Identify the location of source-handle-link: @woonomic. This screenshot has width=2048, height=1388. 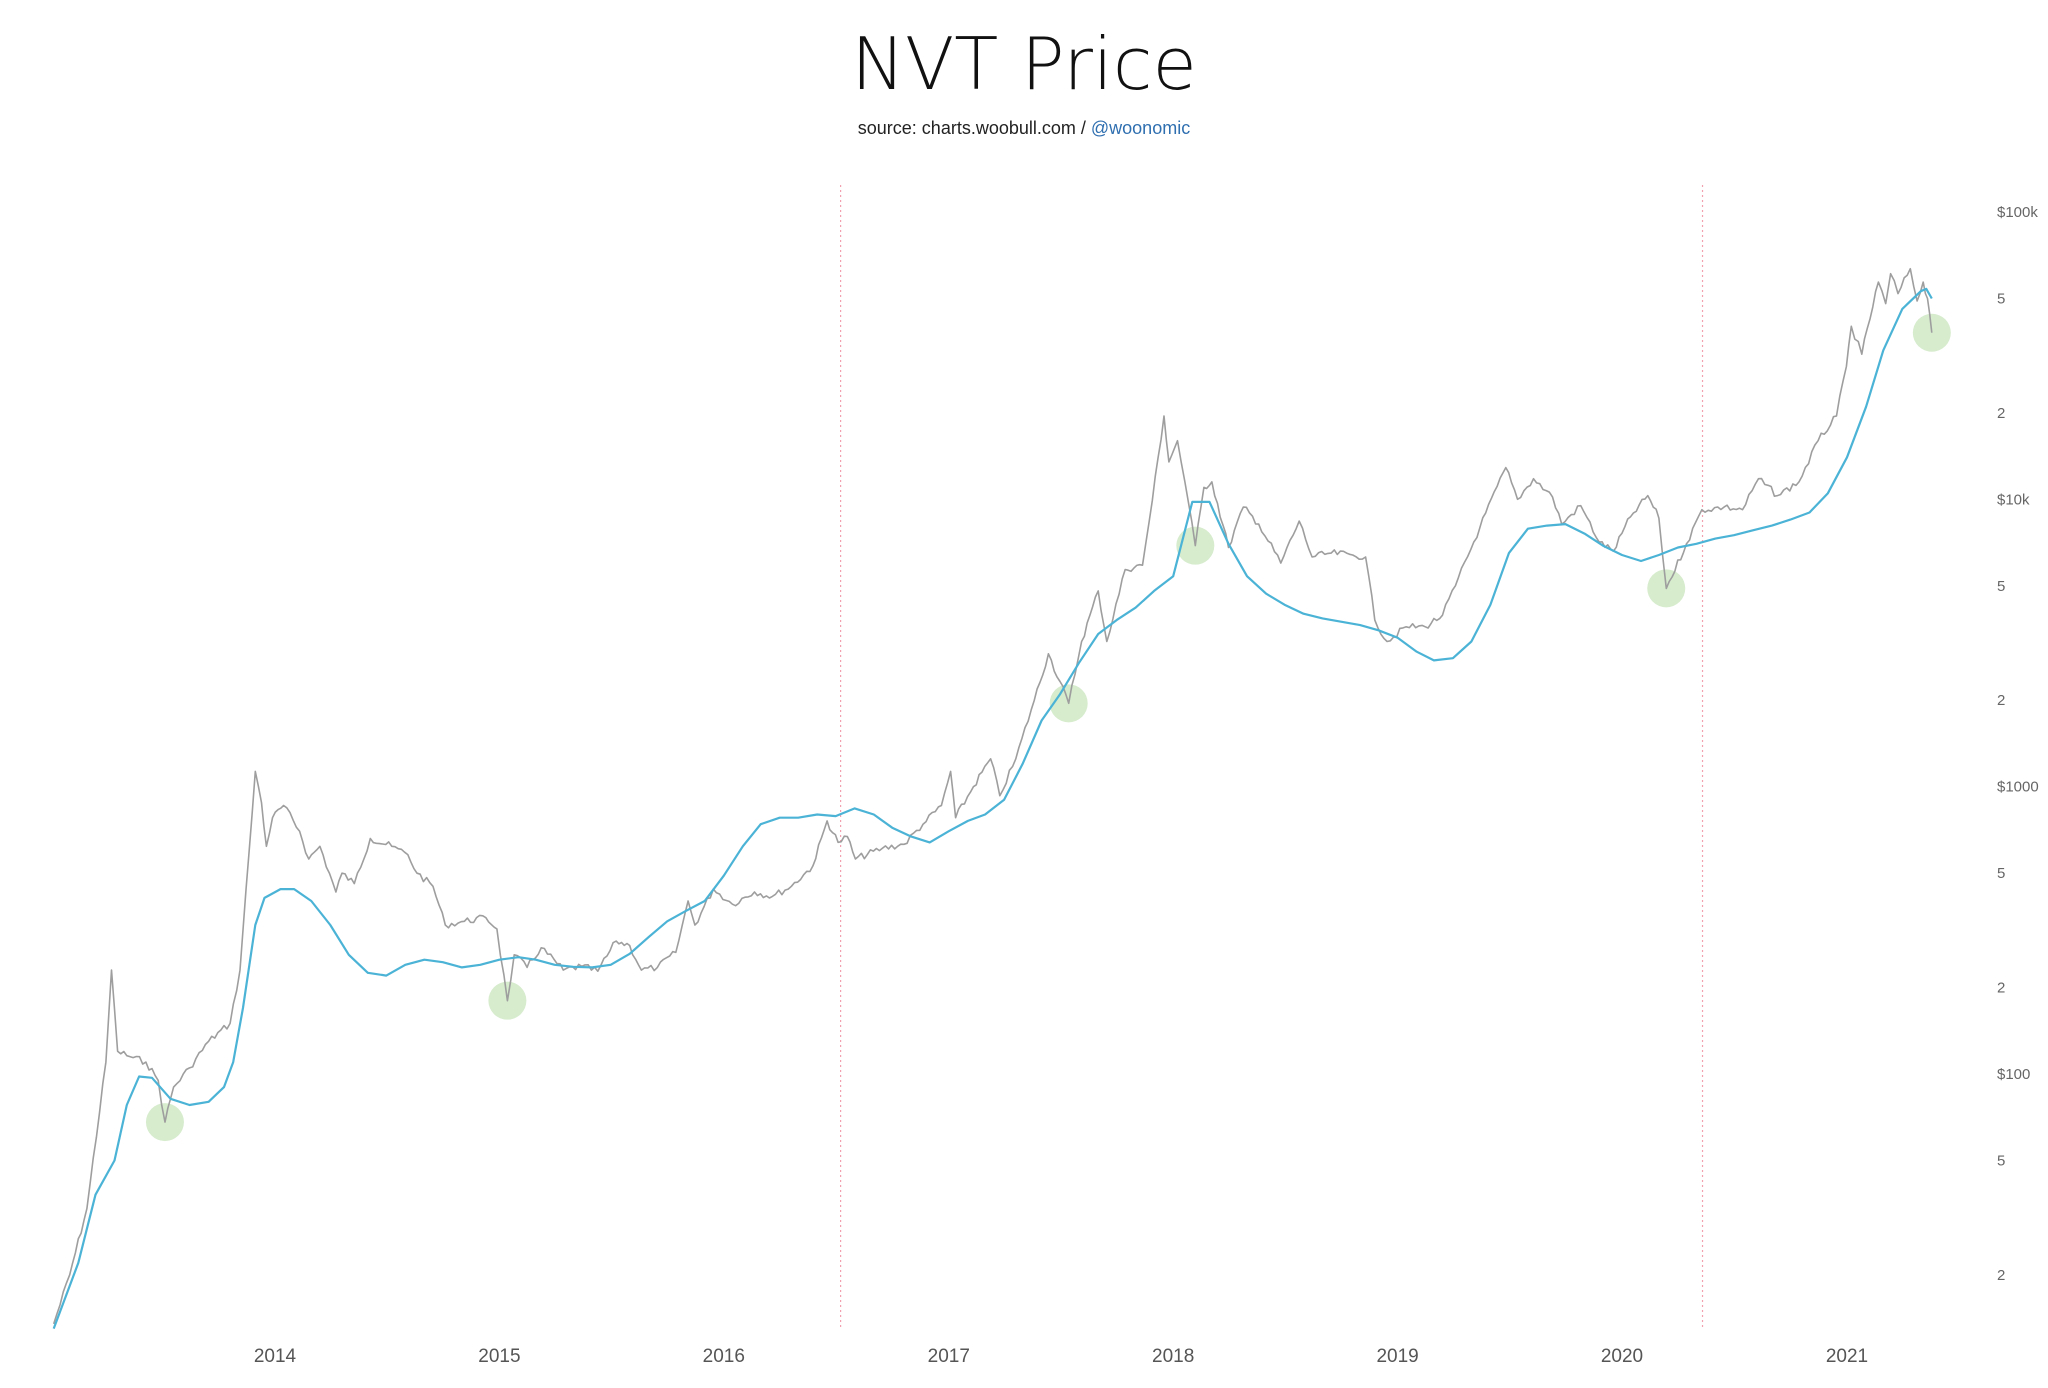
(1140, 128).